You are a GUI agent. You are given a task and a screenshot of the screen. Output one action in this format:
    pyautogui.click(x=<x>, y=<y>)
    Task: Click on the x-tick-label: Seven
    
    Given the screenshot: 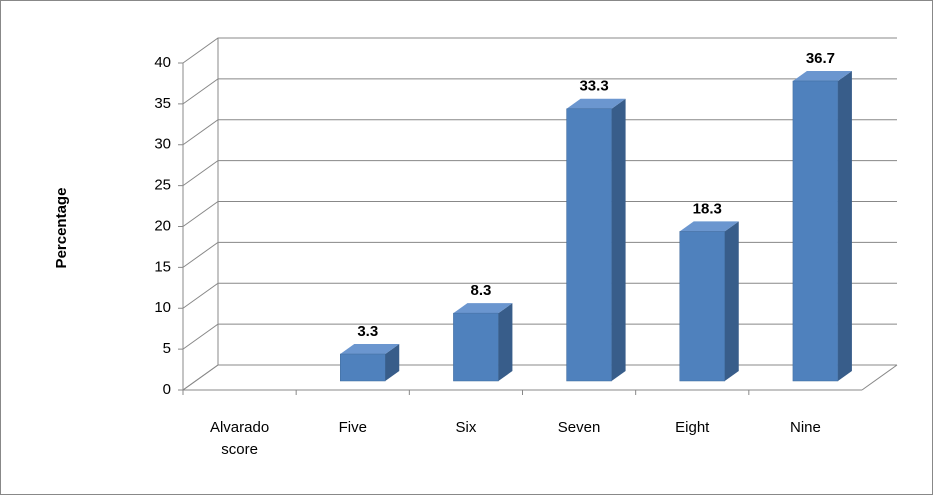 What is the action you would take?
    pyautogui.click(x=579, y=427)
    